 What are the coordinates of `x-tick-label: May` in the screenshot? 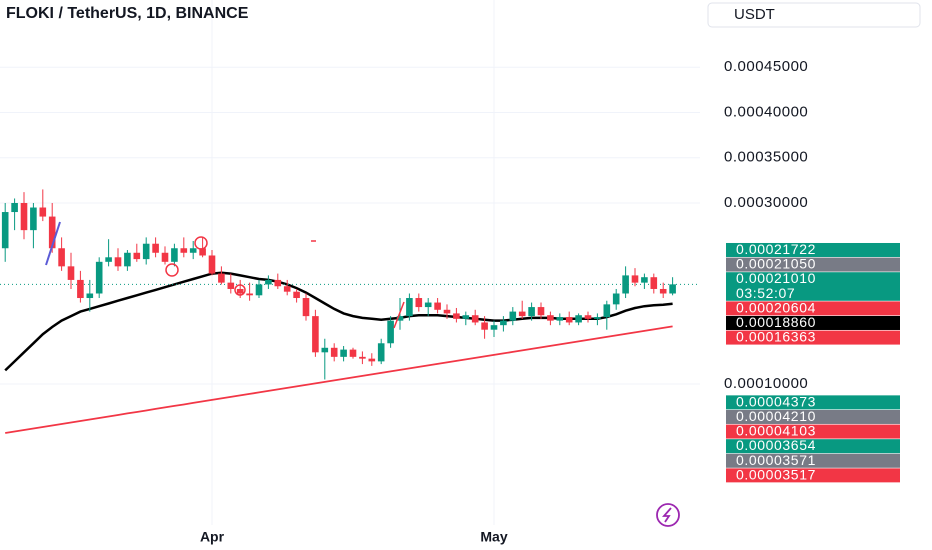 It's located at (493, 537).